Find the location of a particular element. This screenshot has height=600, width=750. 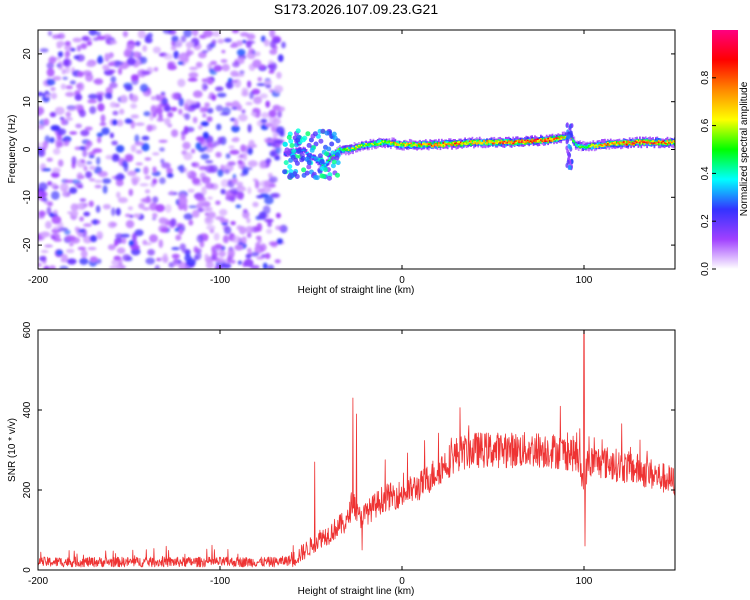

colorbar-tick-label: 0.8 is located at coordinates (705, 77).